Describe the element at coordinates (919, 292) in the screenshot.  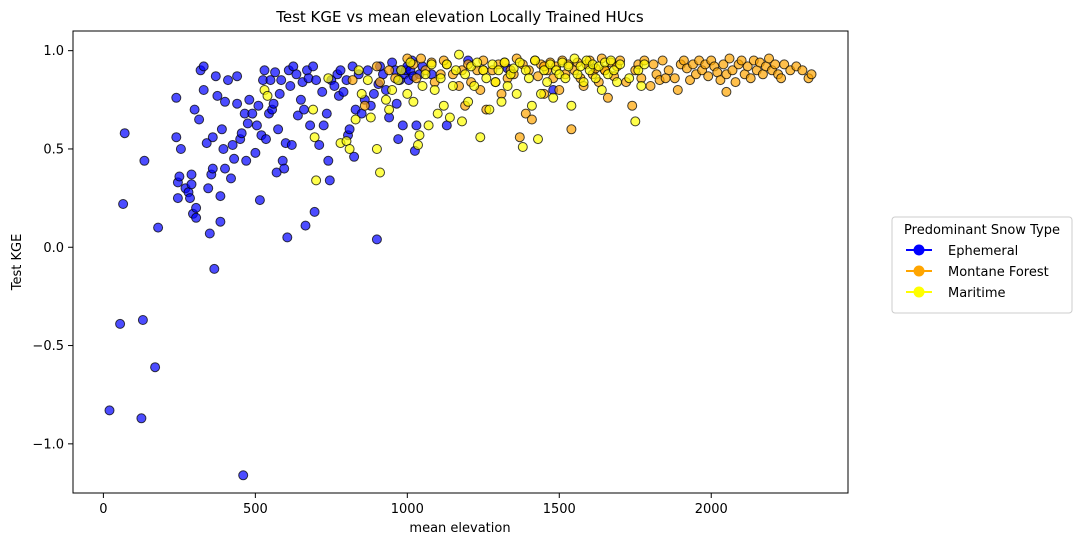
I see `legend-marker-maritime` at that location.